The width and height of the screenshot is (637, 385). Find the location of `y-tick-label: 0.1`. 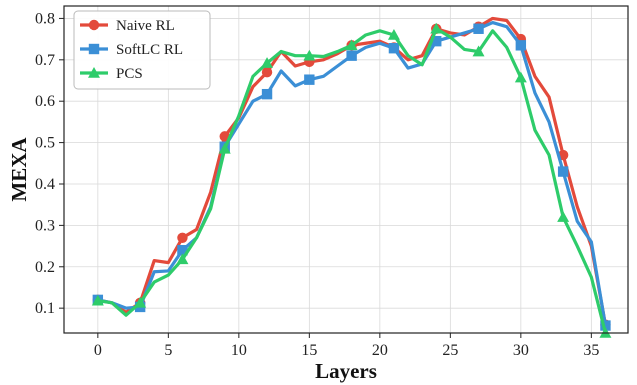

y-tick-label: 0.1 is located at coordinates (45, 308).